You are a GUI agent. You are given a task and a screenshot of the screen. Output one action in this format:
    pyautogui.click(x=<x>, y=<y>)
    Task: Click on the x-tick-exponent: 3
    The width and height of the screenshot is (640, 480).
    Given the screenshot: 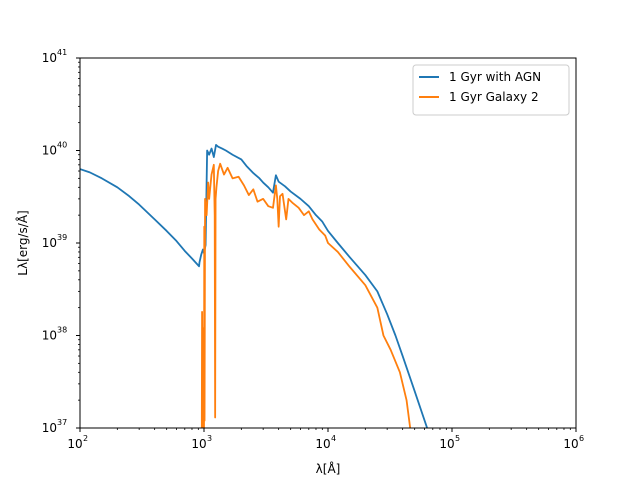 What is the action you would take?
    pyautogui.click(x=209, y=438)
    